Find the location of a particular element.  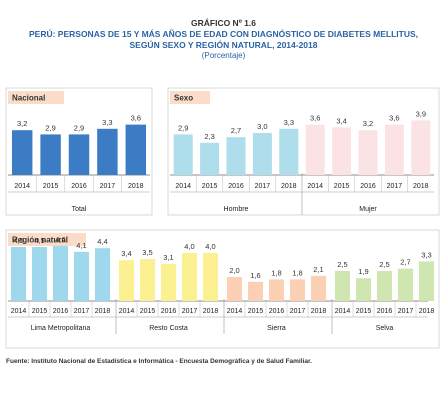

panel-1-value-label: 2,9 is located at coordinates (183, 127).